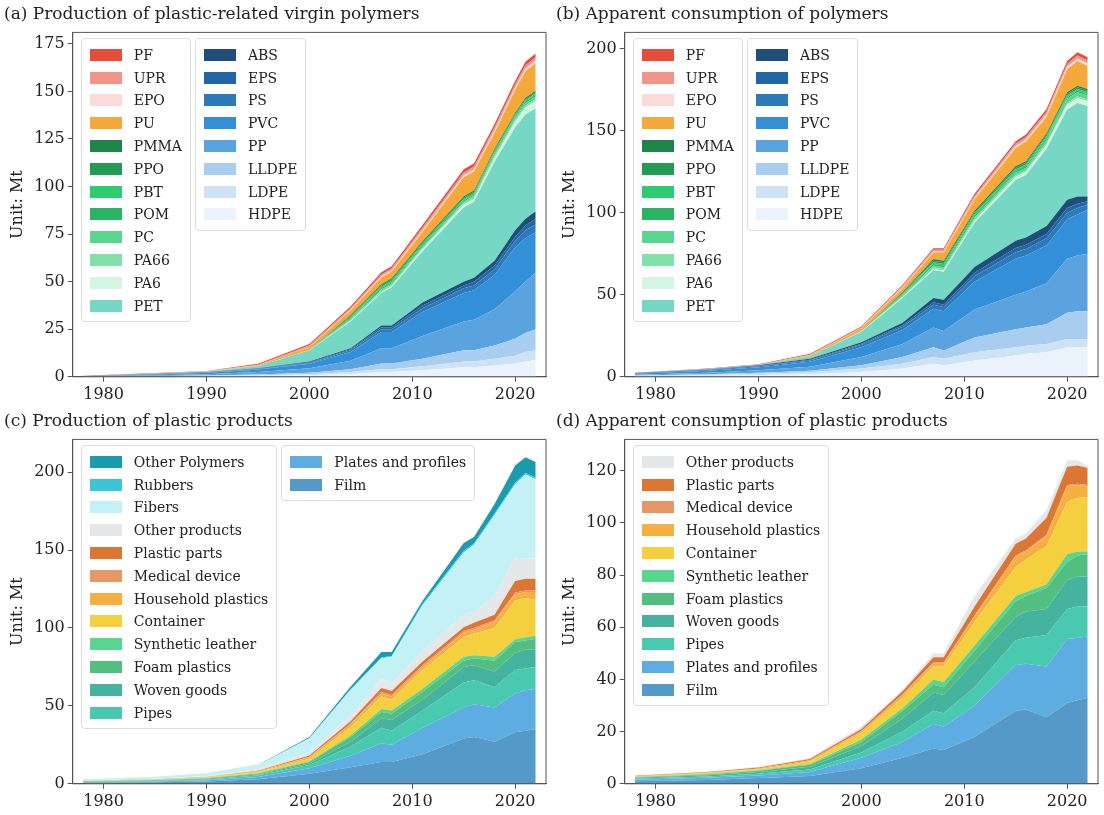  I want to click on legend-label: PA66, so click(703, 259).